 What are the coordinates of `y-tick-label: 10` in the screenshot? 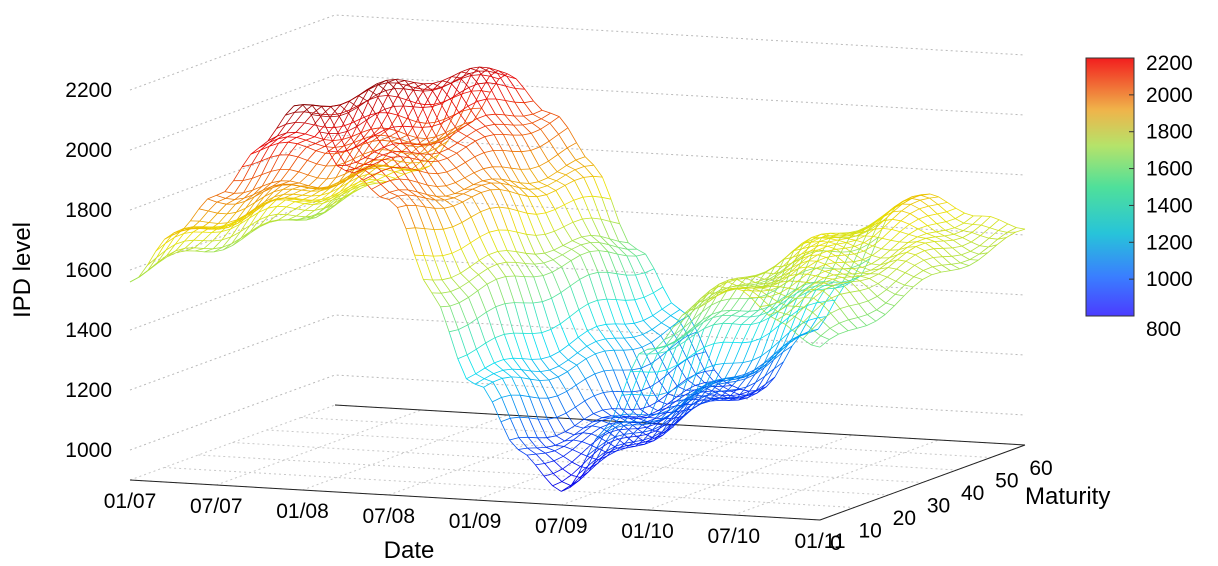 It's located at (869, 531).